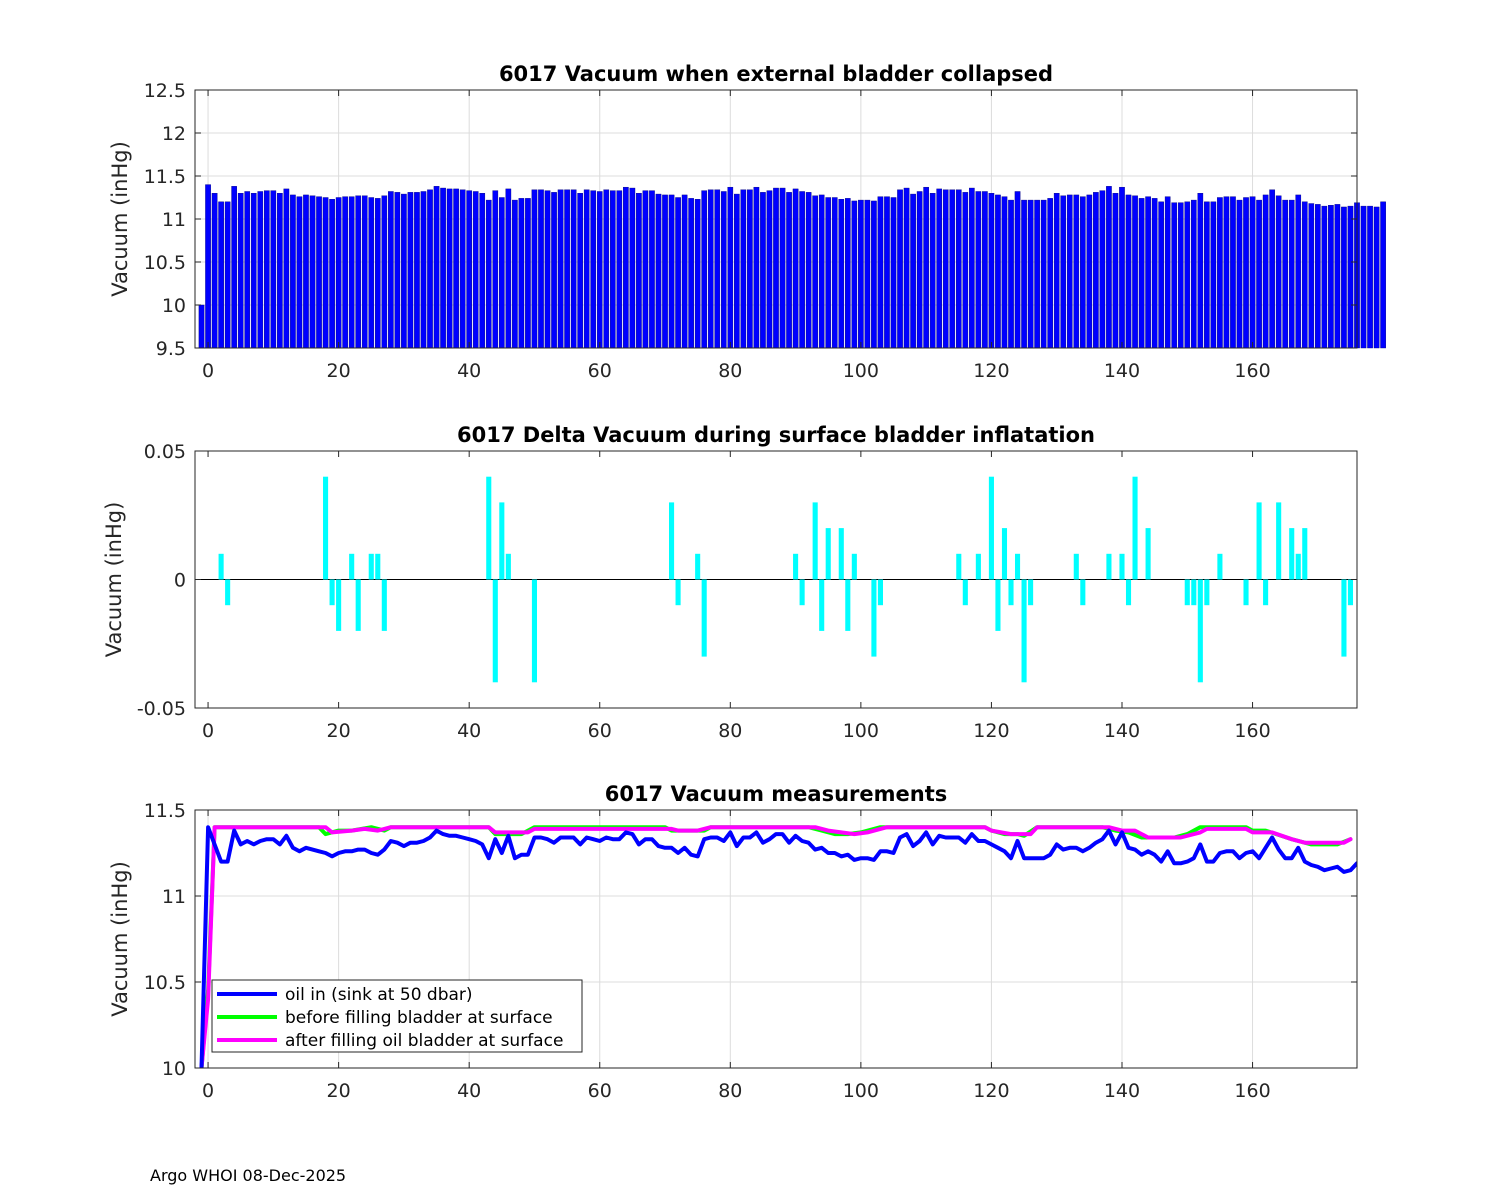 The height and width of the screenshot is (1200, 1500). Describe the element at coordinates (1252, 371) in the screenshot. I see `x-tick-label: 160` at that location.